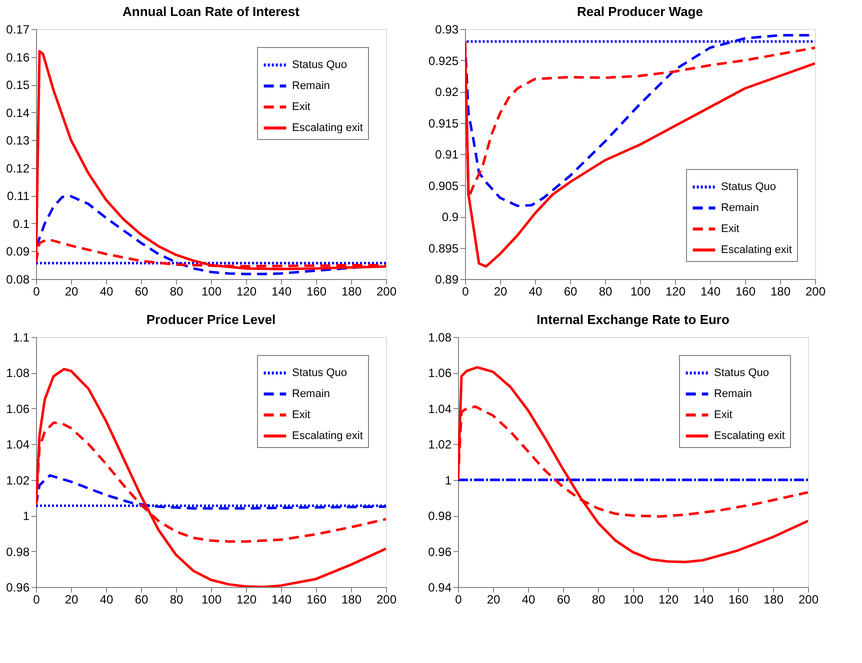  I want to click on chart-title: Producer Price Level, so click(211, 319).